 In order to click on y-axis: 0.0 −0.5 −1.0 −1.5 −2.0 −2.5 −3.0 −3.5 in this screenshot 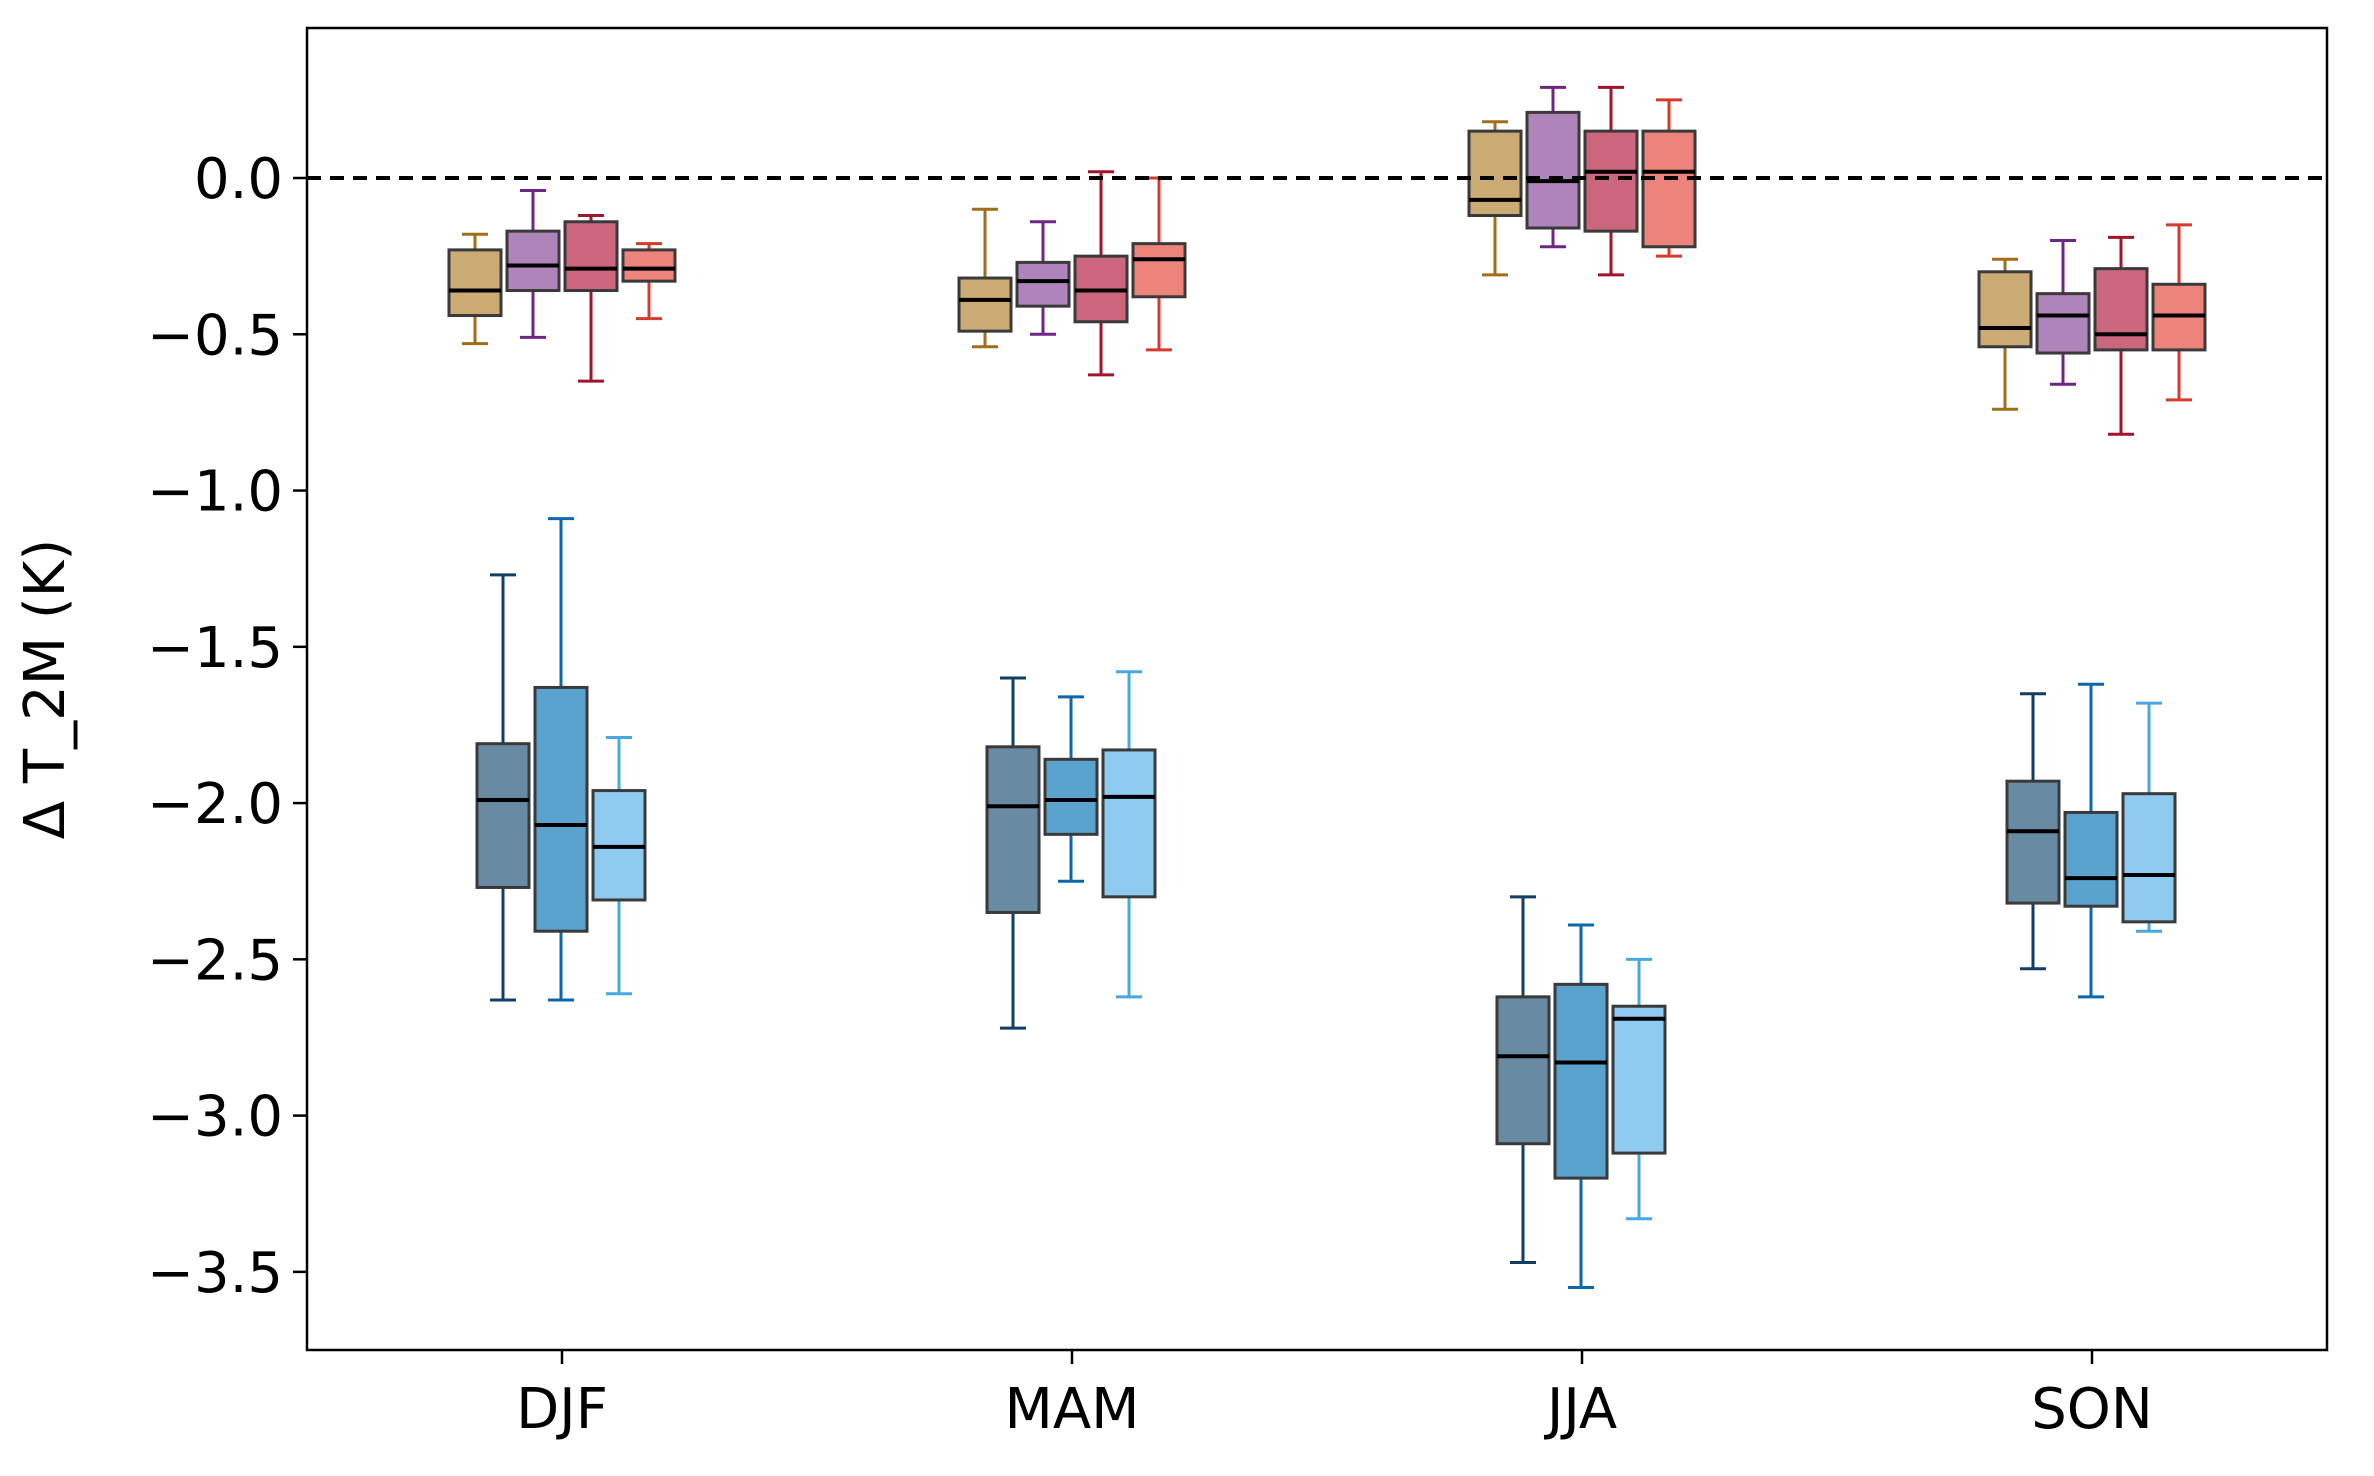, I will do `click(227, 726)`.